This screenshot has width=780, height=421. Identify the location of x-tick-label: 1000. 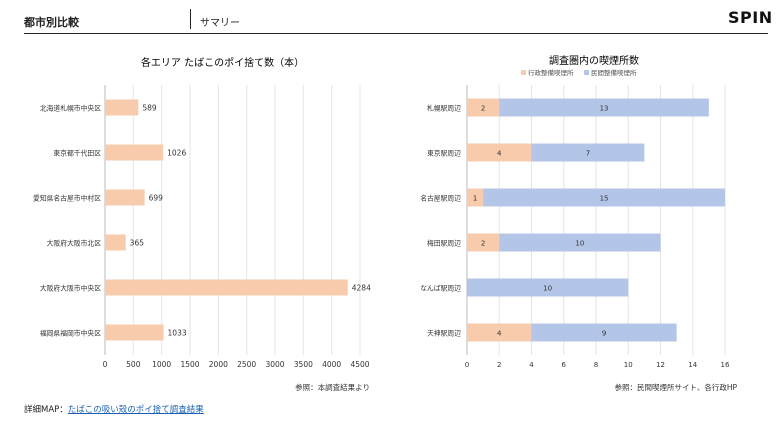
(161, 364).